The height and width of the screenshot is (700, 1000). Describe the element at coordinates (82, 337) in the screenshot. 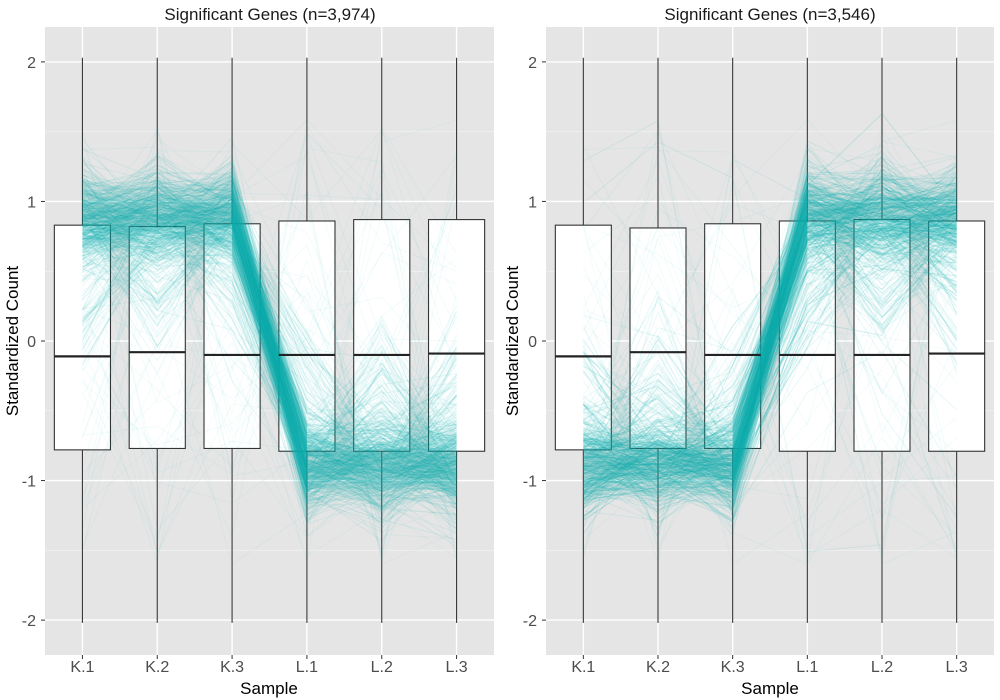

I see `box-K.1` at that location.